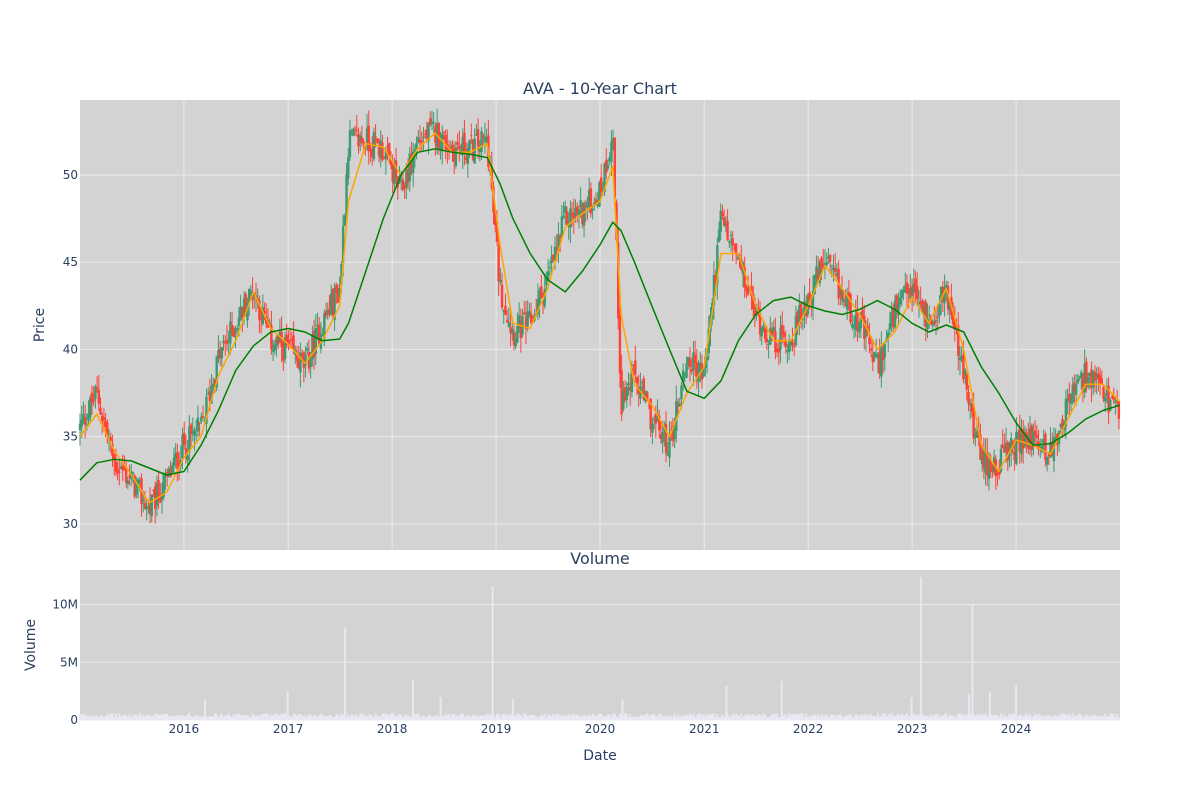 Image resolution: width=1200 pixels, height=804 pixels. What do you see at coordinates (600, 729) in the screenshot?
I see `x-ticks: 2016 2017 2018 2019 2020 2021 2022 2023 2024` at bounding box center [600, 729].